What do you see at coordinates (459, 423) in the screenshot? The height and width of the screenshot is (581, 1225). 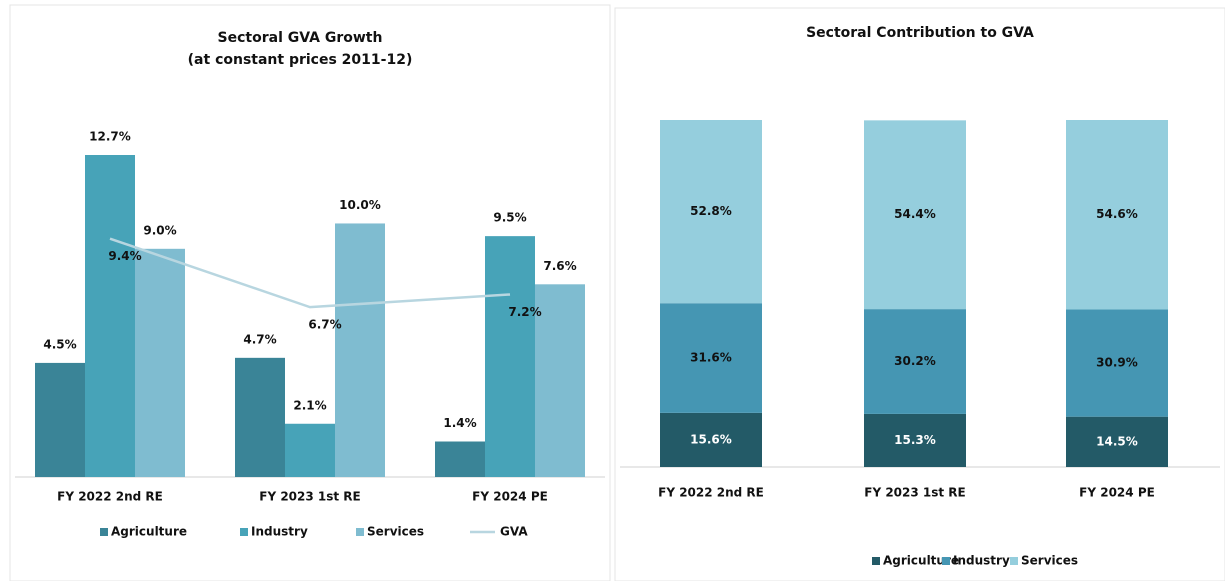 I see `value-label: 1.4%` at bounding box center [459, 423].